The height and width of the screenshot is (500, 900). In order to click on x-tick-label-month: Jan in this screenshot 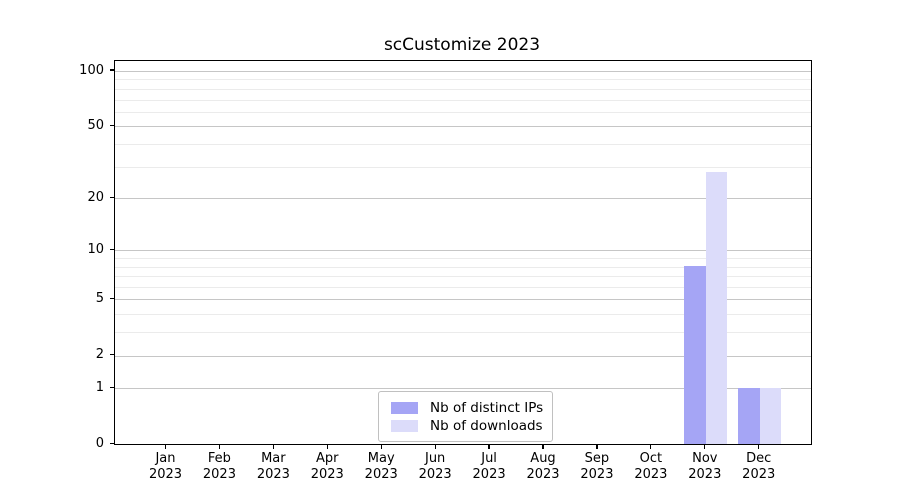, I will do `click(165, 458)`.